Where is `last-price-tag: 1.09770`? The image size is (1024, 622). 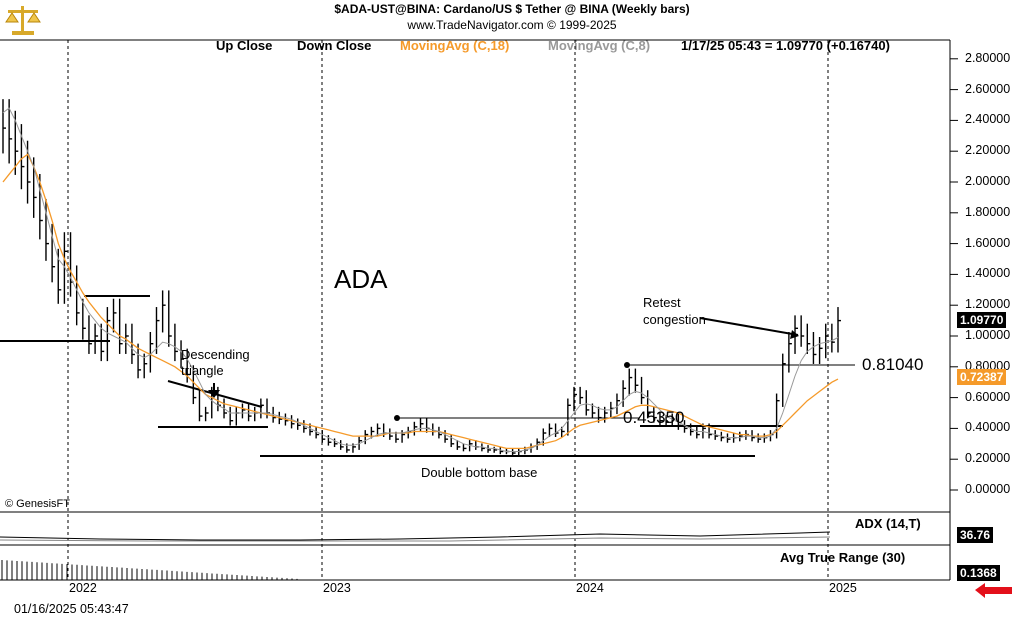
last-price-tag: 1.09770 is located at coordinates (982, 320).